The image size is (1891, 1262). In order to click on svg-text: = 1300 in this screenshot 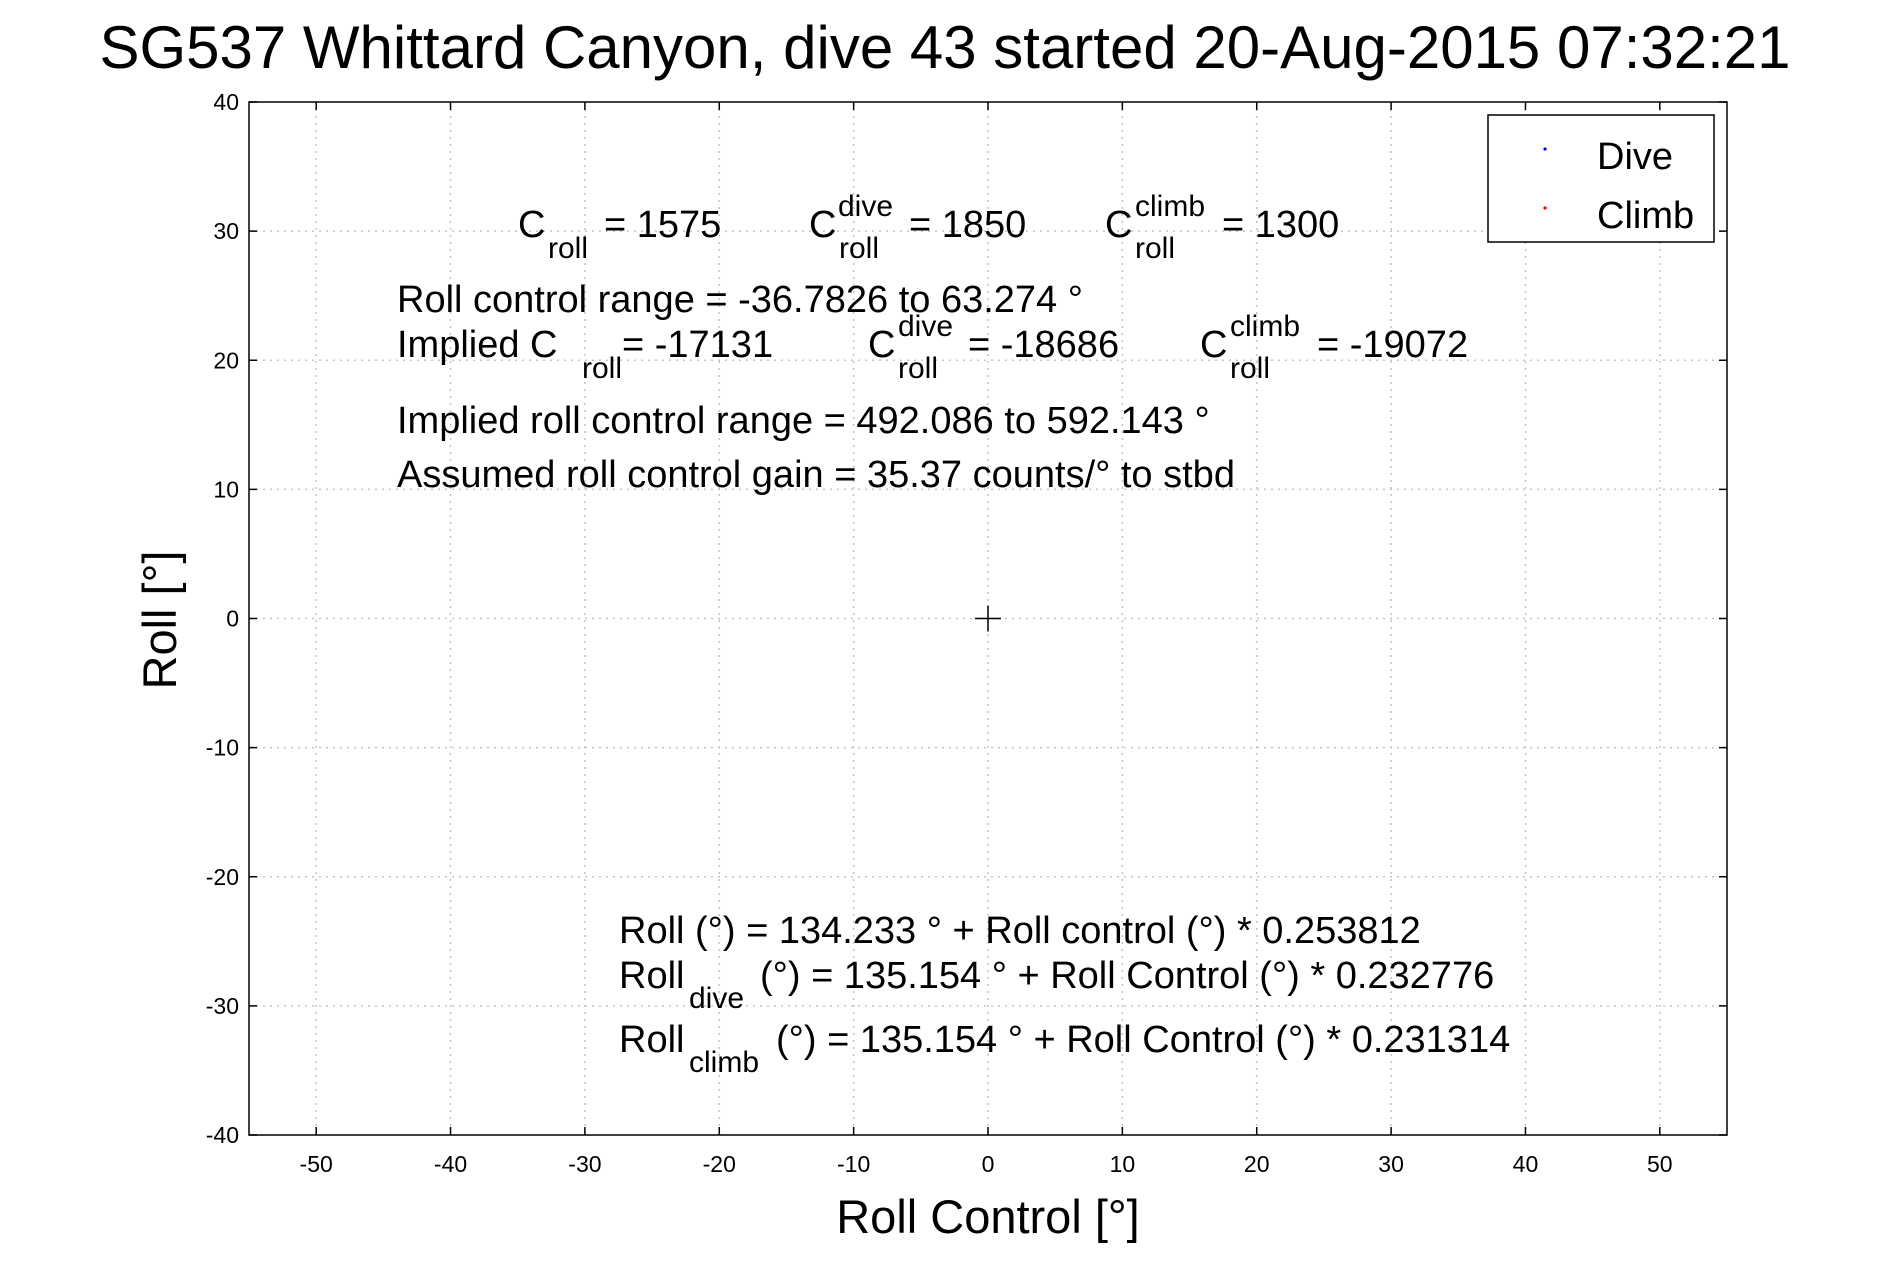, I will do `click(1280, 225)`.